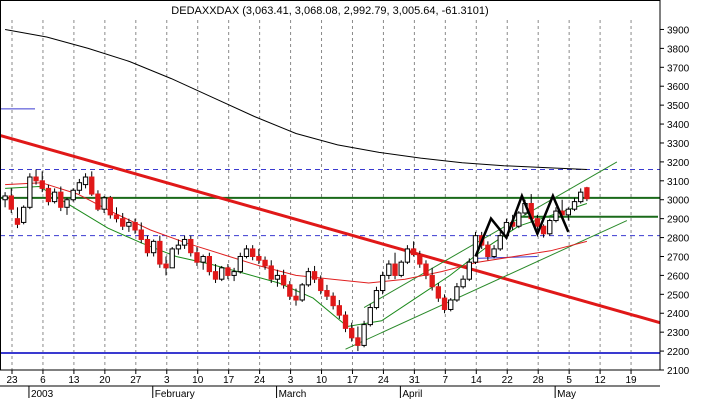  Describe the element at coordinates (486, 285) in the screenshot. I see `channel-lower-line` at that location.